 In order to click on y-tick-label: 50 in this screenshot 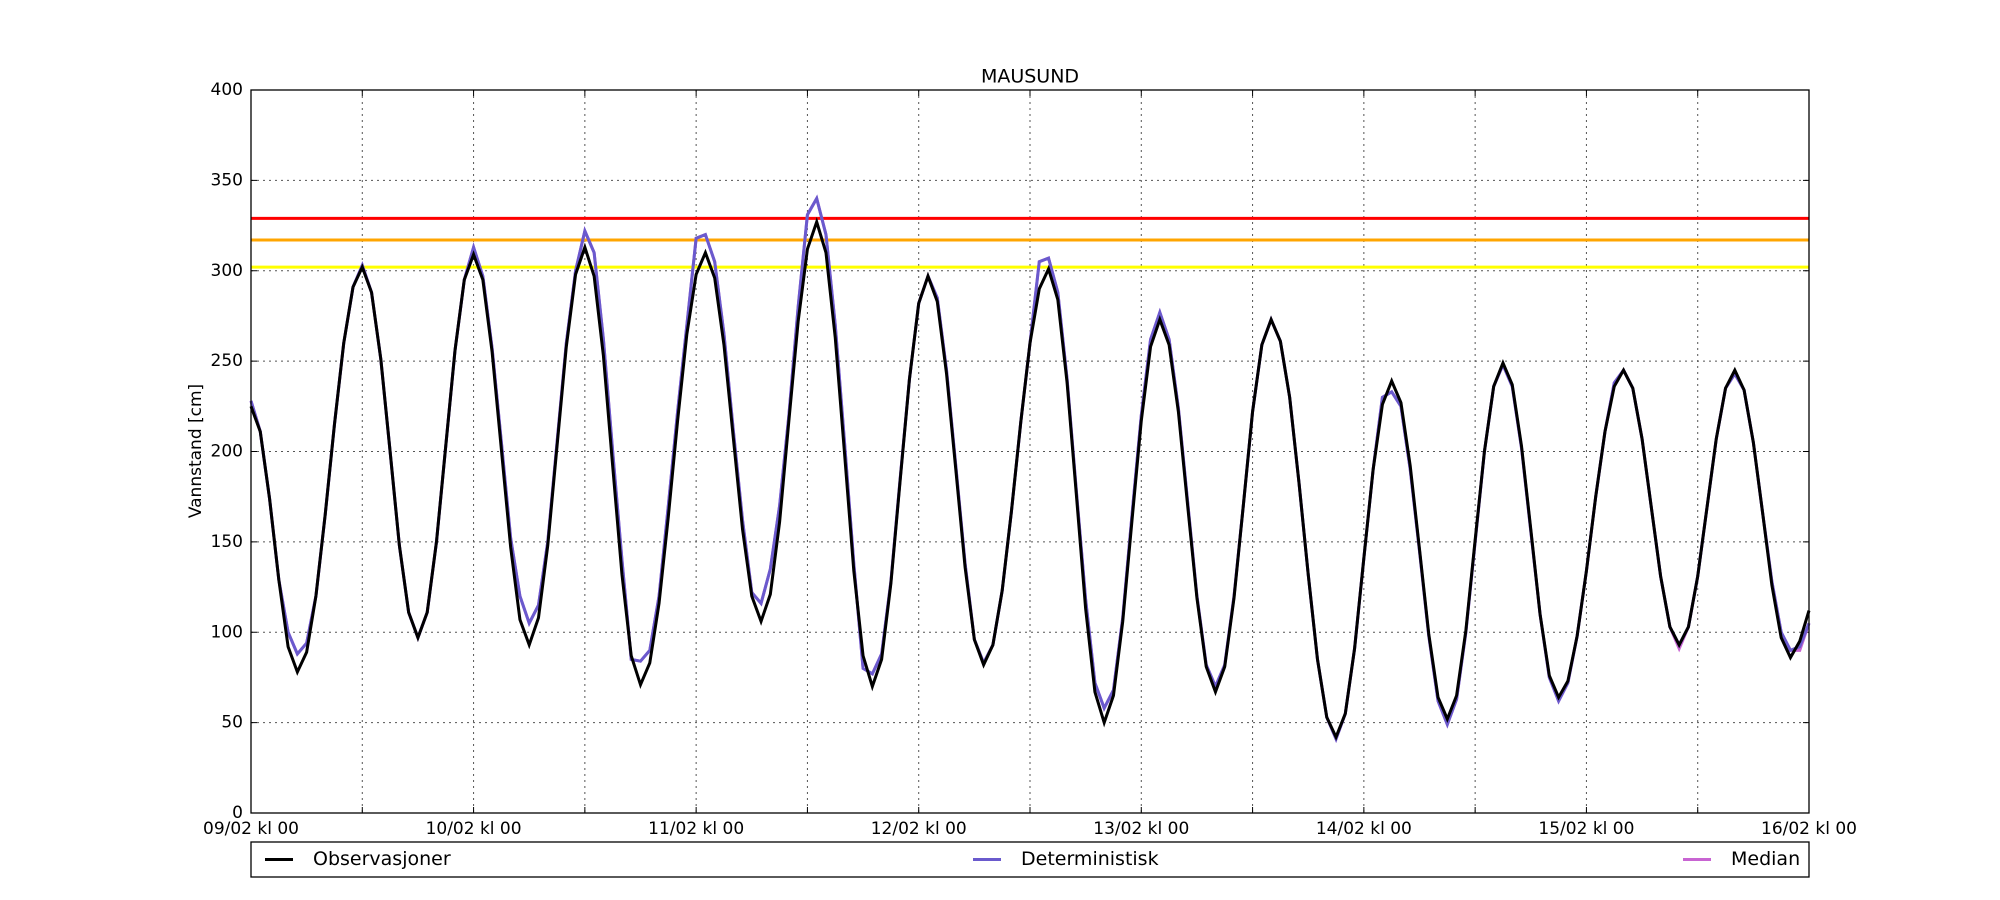, I will do `click(232, 723)`.